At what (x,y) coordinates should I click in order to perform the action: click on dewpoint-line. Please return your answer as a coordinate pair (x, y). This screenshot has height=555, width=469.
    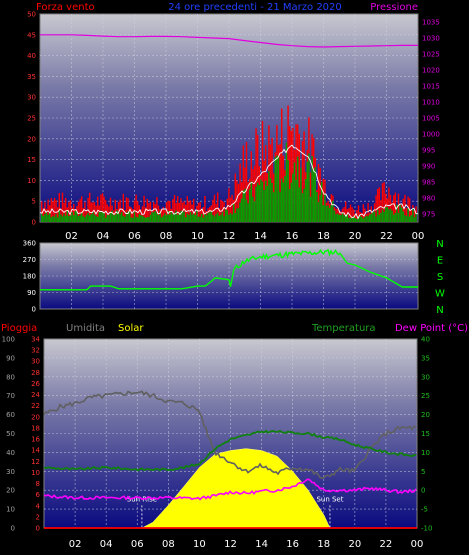
    Looking at the image, I should click on (230, 489).